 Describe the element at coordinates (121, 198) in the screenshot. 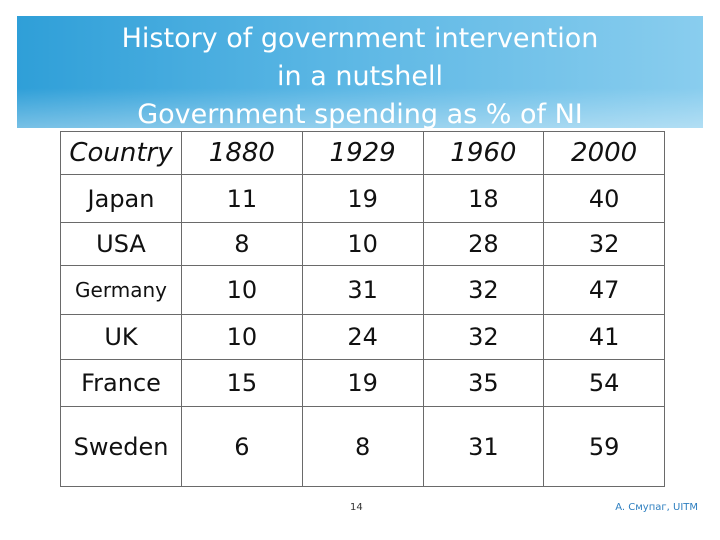

I see `country-cell: Japan` at that location.